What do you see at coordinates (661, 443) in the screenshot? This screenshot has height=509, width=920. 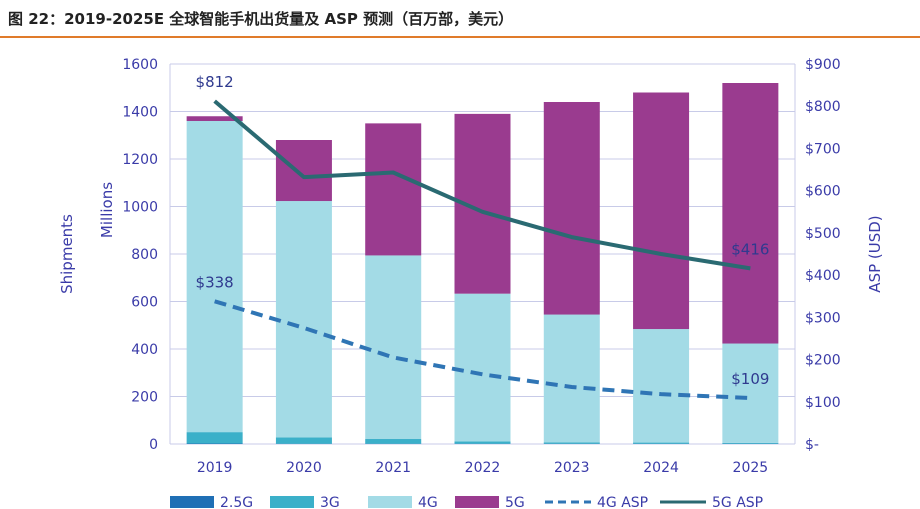 I see `bar-3g-2024` at bounding box center [661, 443].